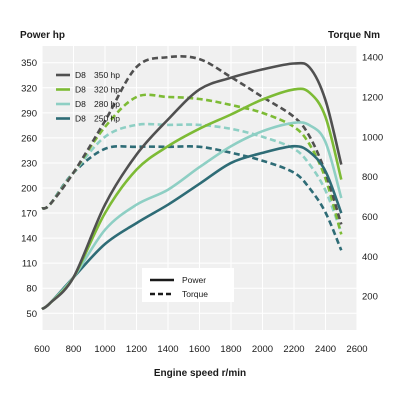 The image size is (400, 400). I want to click on right-axis-title: Torque Nm, so click(354, 35).